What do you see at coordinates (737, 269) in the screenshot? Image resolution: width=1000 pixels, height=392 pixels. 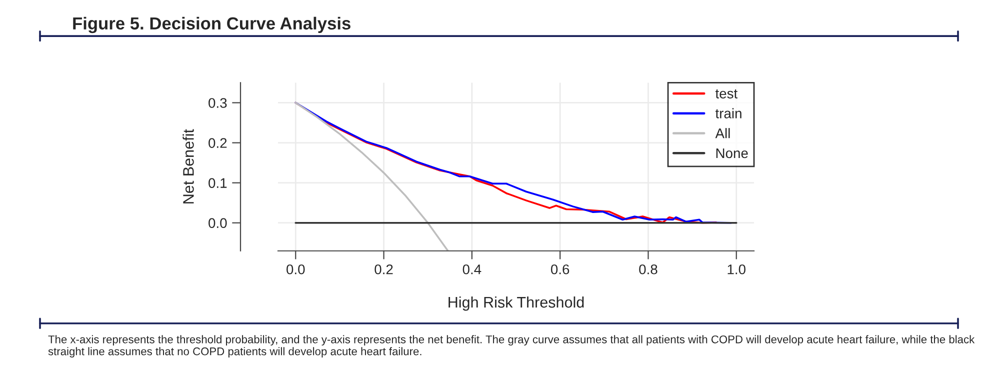 I see `x-tick-label: 1.0` at bounding box center [737, 269].